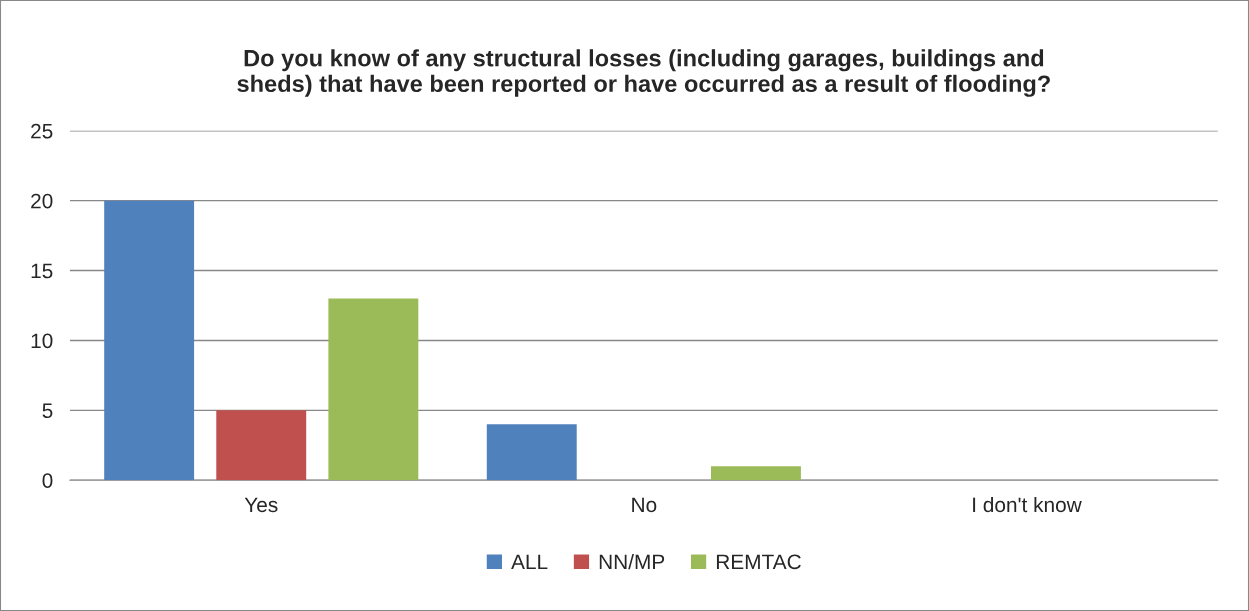 Image resolution: width=1249 pixels, height=611 pixels. What do you see at coordinates (529, 562) in the screenshot?
I see `legend-label: ALL` at bounding box center [529, 562].